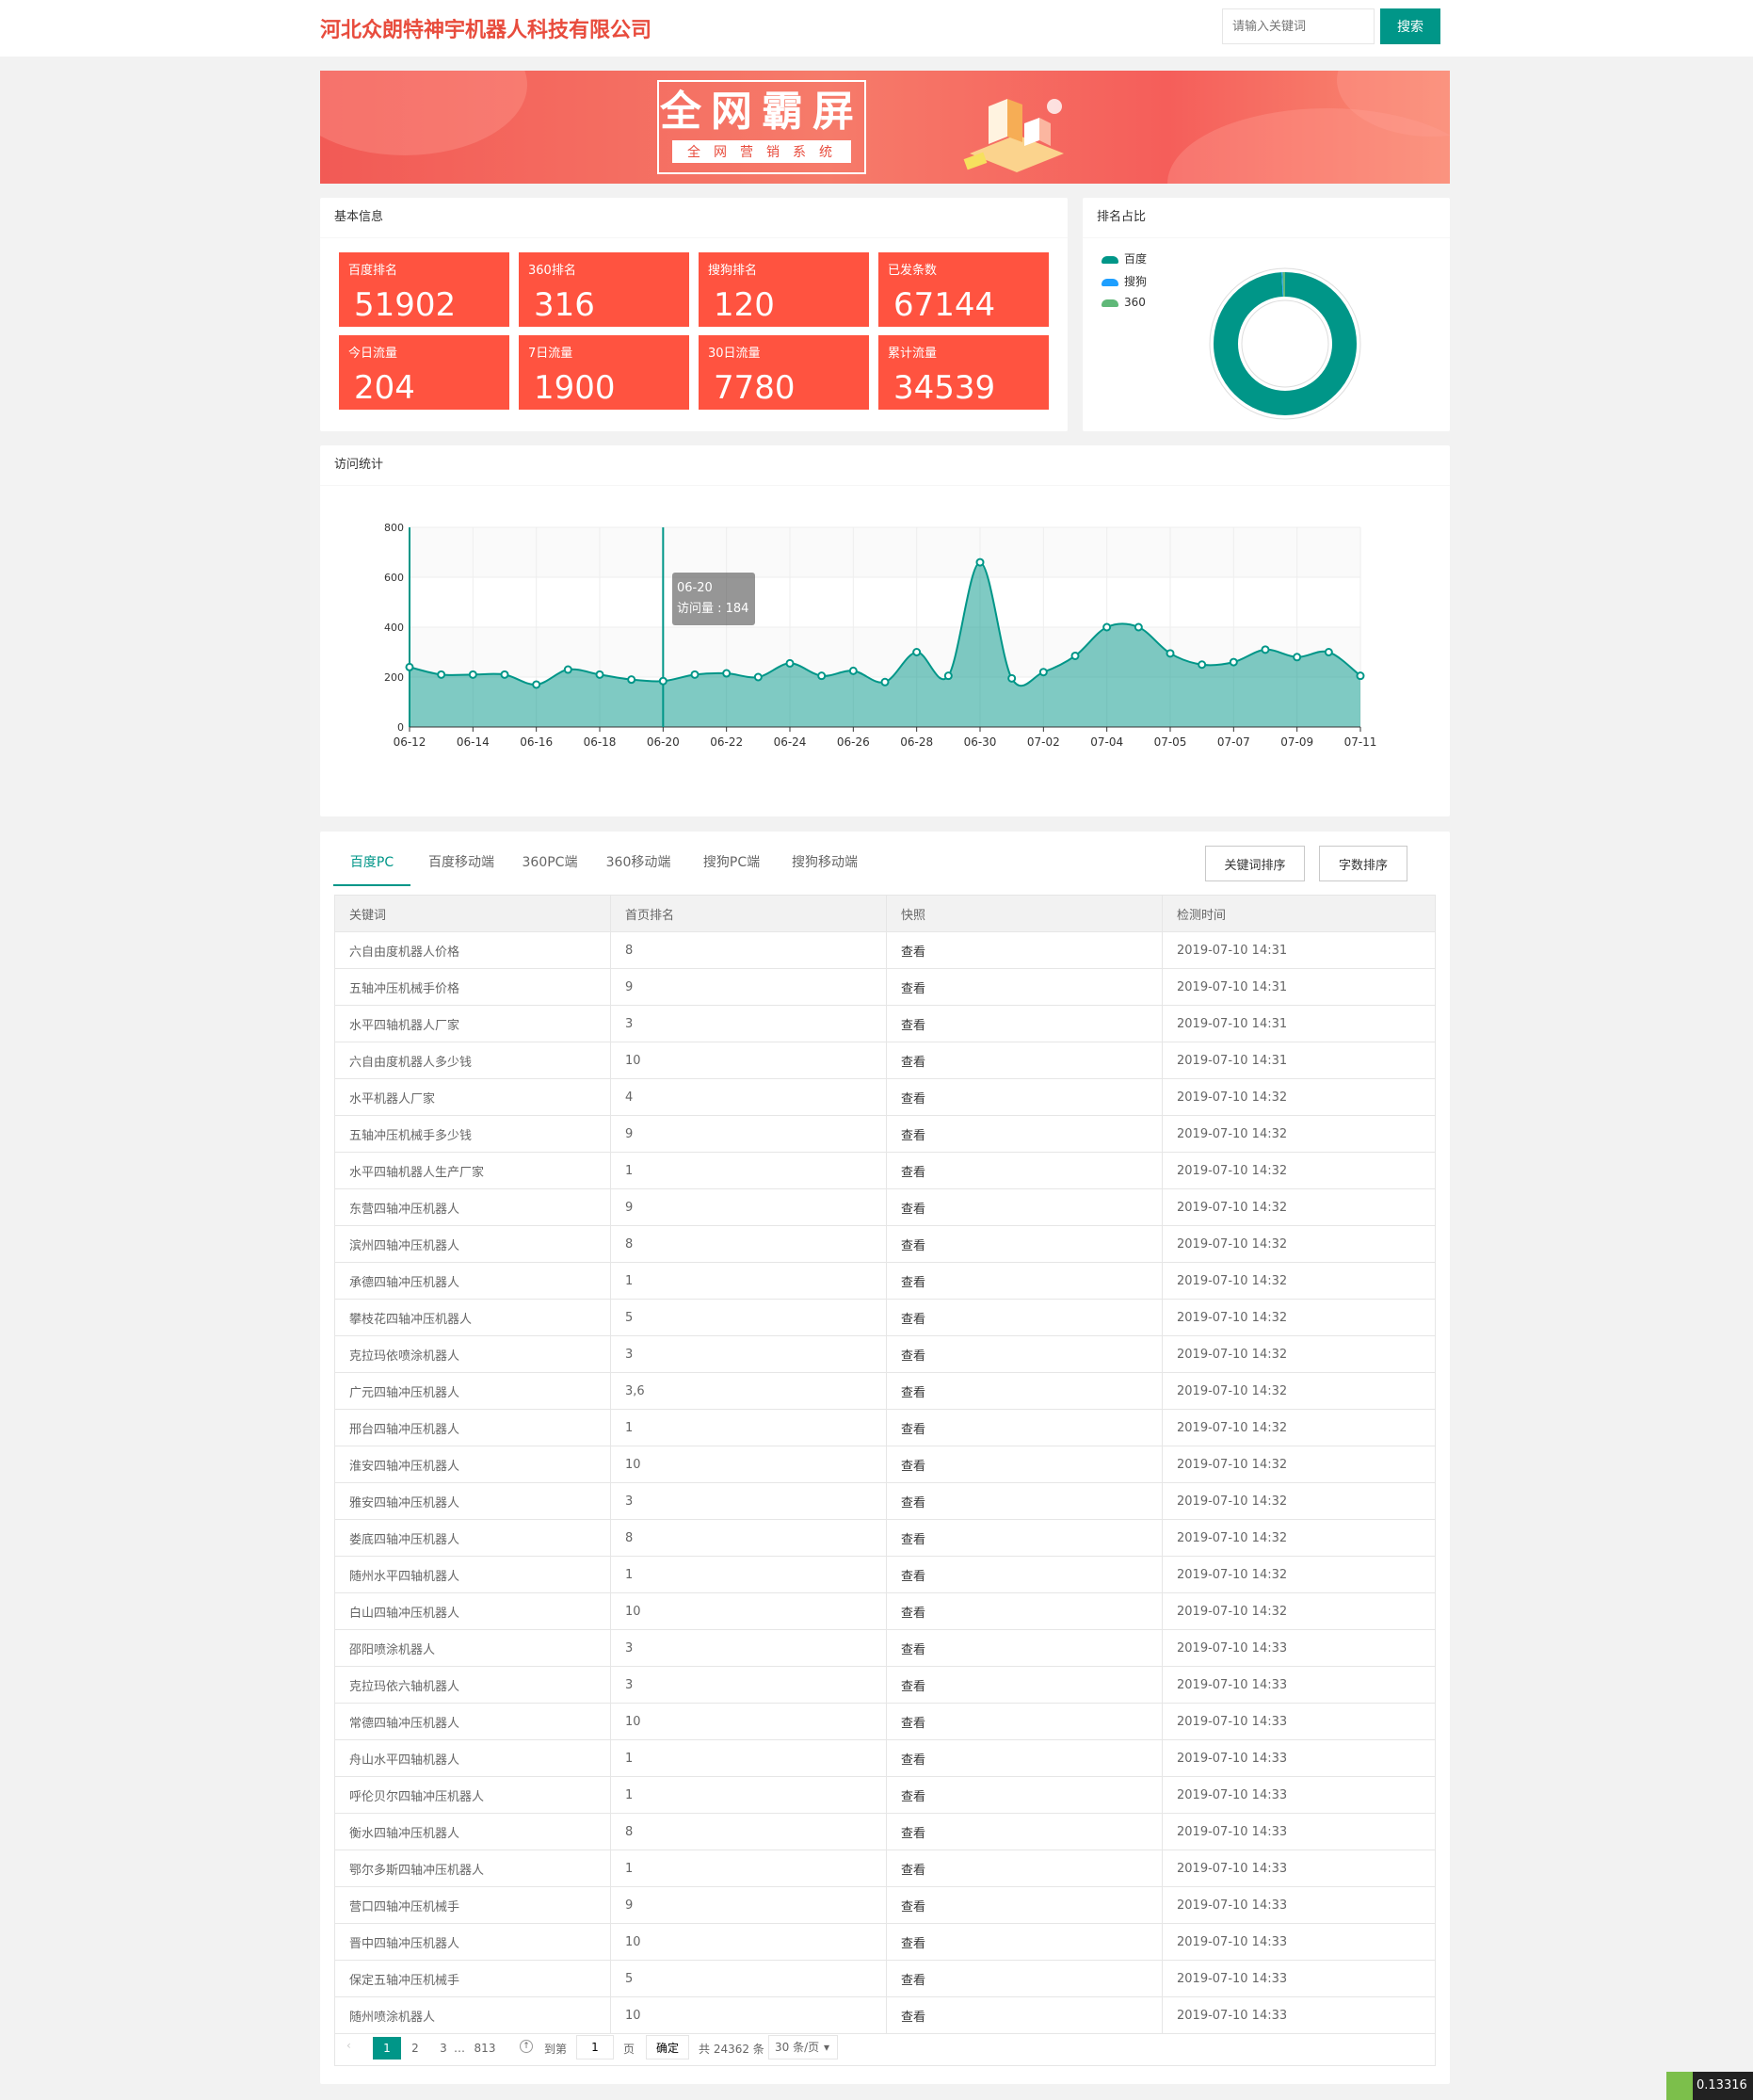  Describe the element at coordinates (1024, 913) in the screenshot. I see `col-snapshot: 快照` at that location.